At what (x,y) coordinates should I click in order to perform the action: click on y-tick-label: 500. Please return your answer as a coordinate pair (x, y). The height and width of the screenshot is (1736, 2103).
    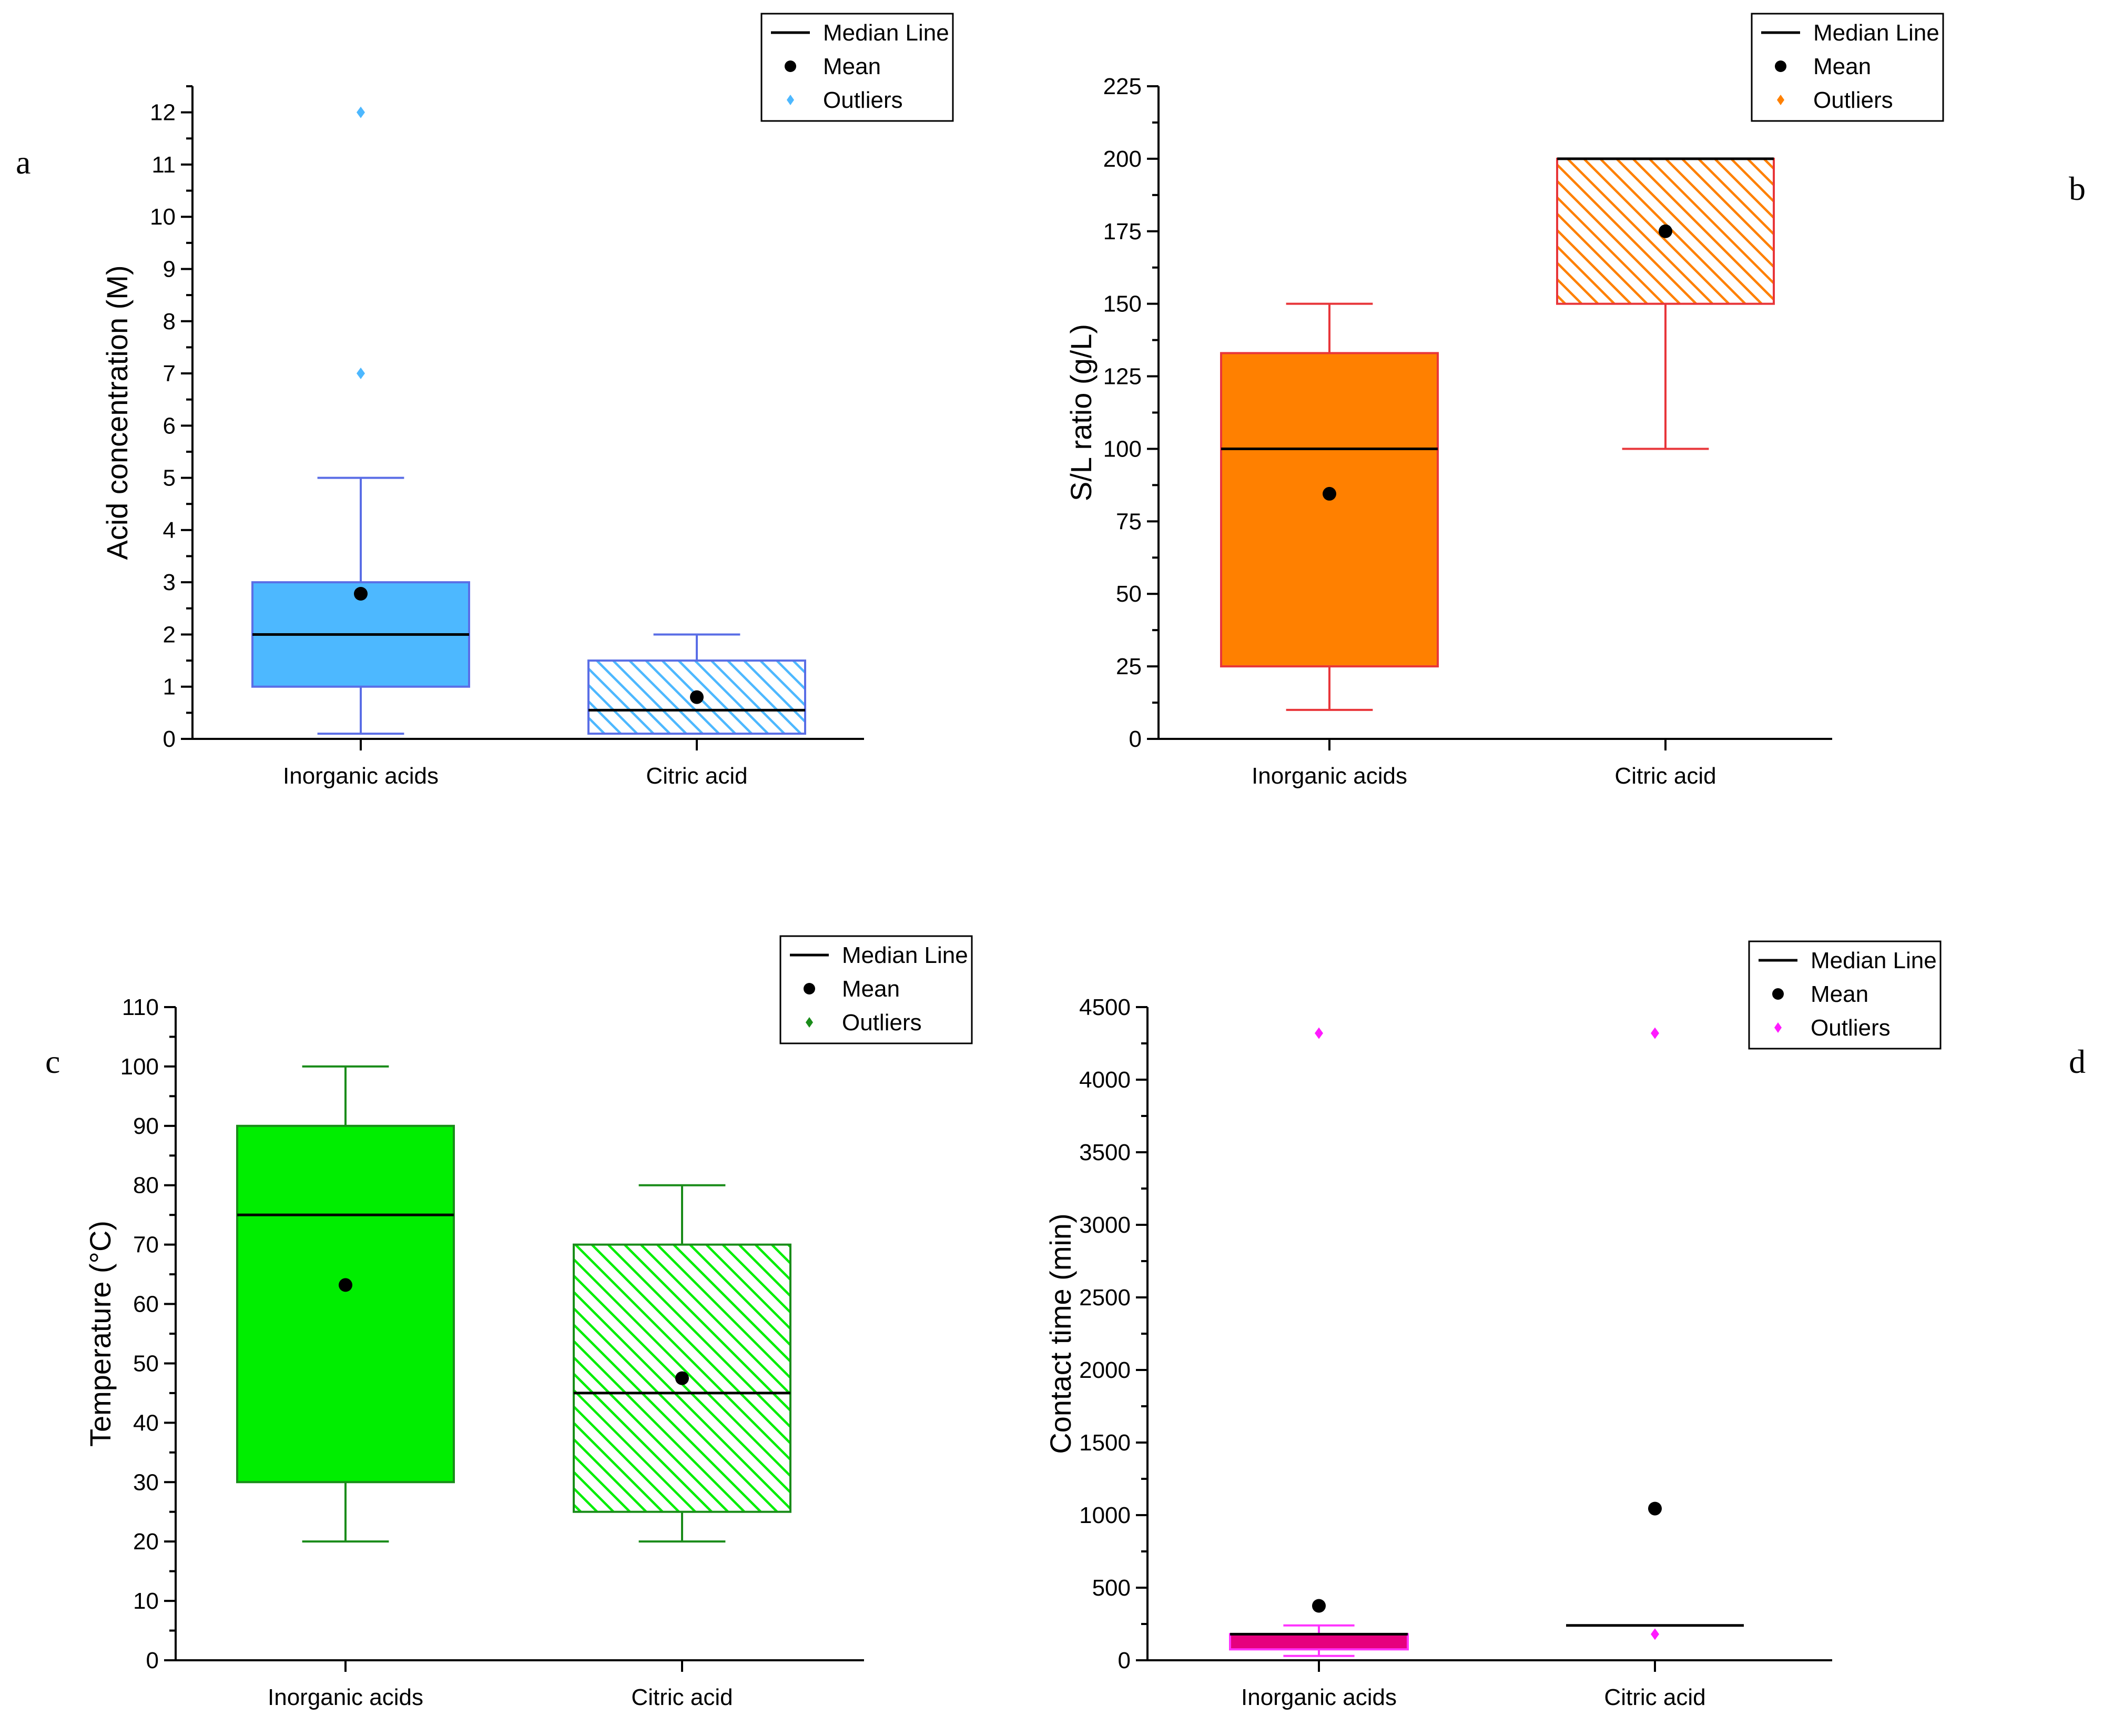
    Looking at the image, I should click on (1111, 1588).